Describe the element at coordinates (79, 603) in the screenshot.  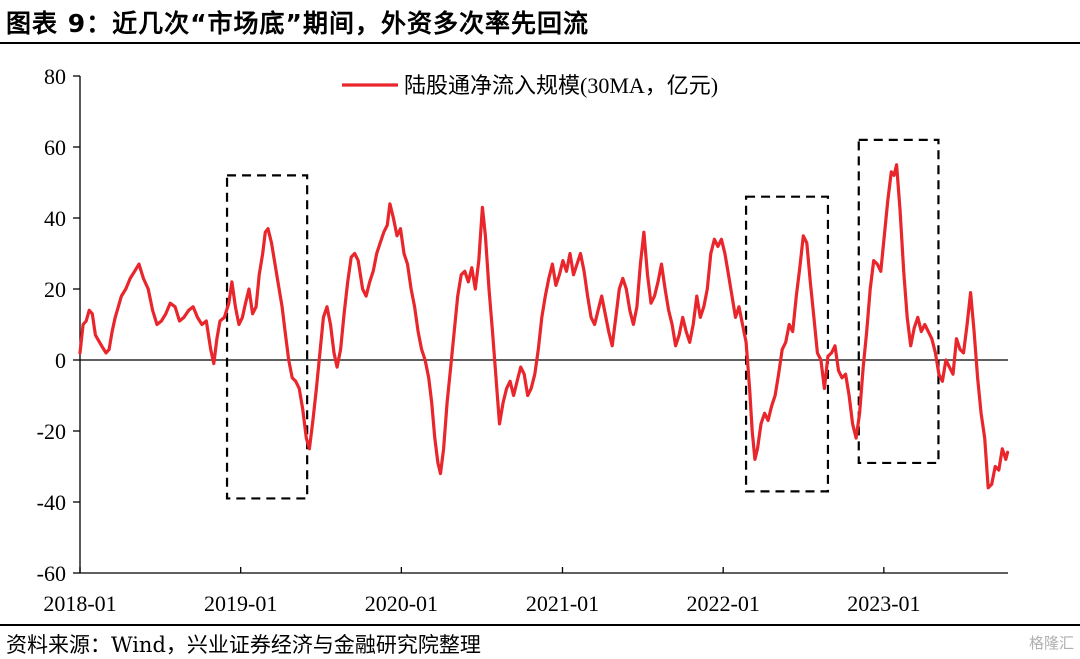
I see `x-tick-label: 2018-01` at that location.